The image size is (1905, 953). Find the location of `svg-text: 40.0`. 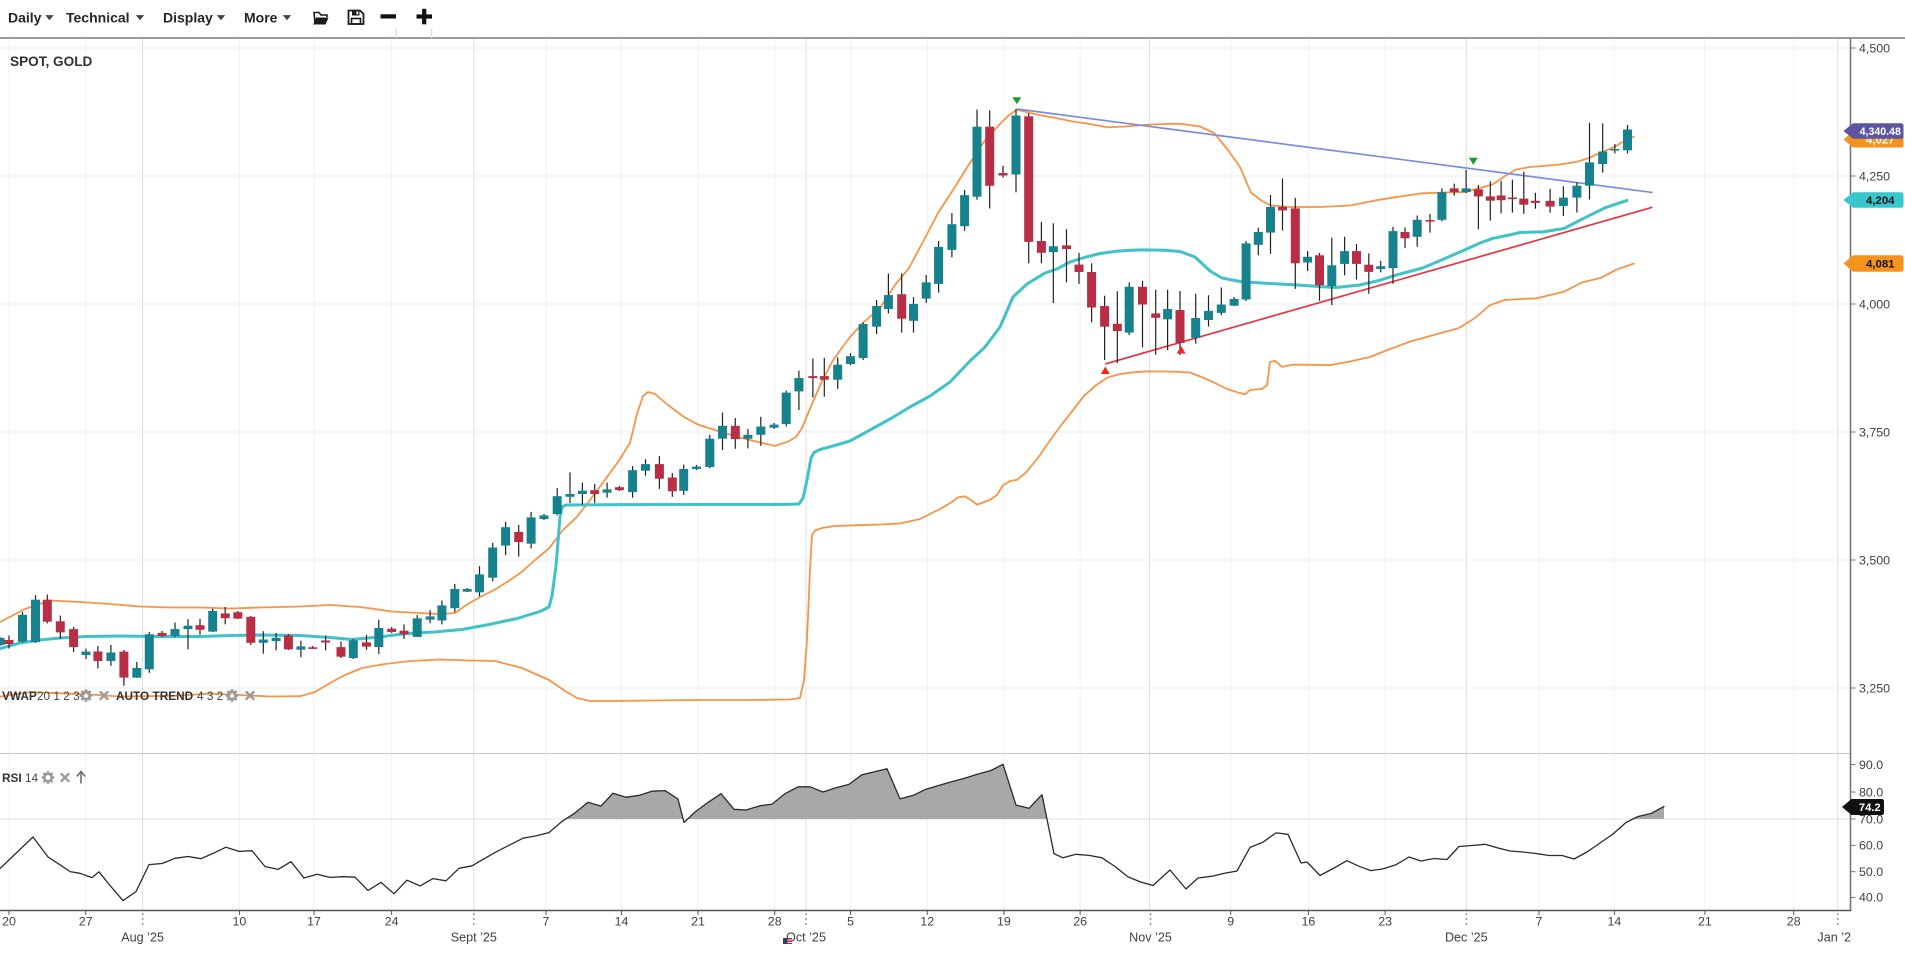

svg-text: 40.0 is located at coordinates (1871, 898).